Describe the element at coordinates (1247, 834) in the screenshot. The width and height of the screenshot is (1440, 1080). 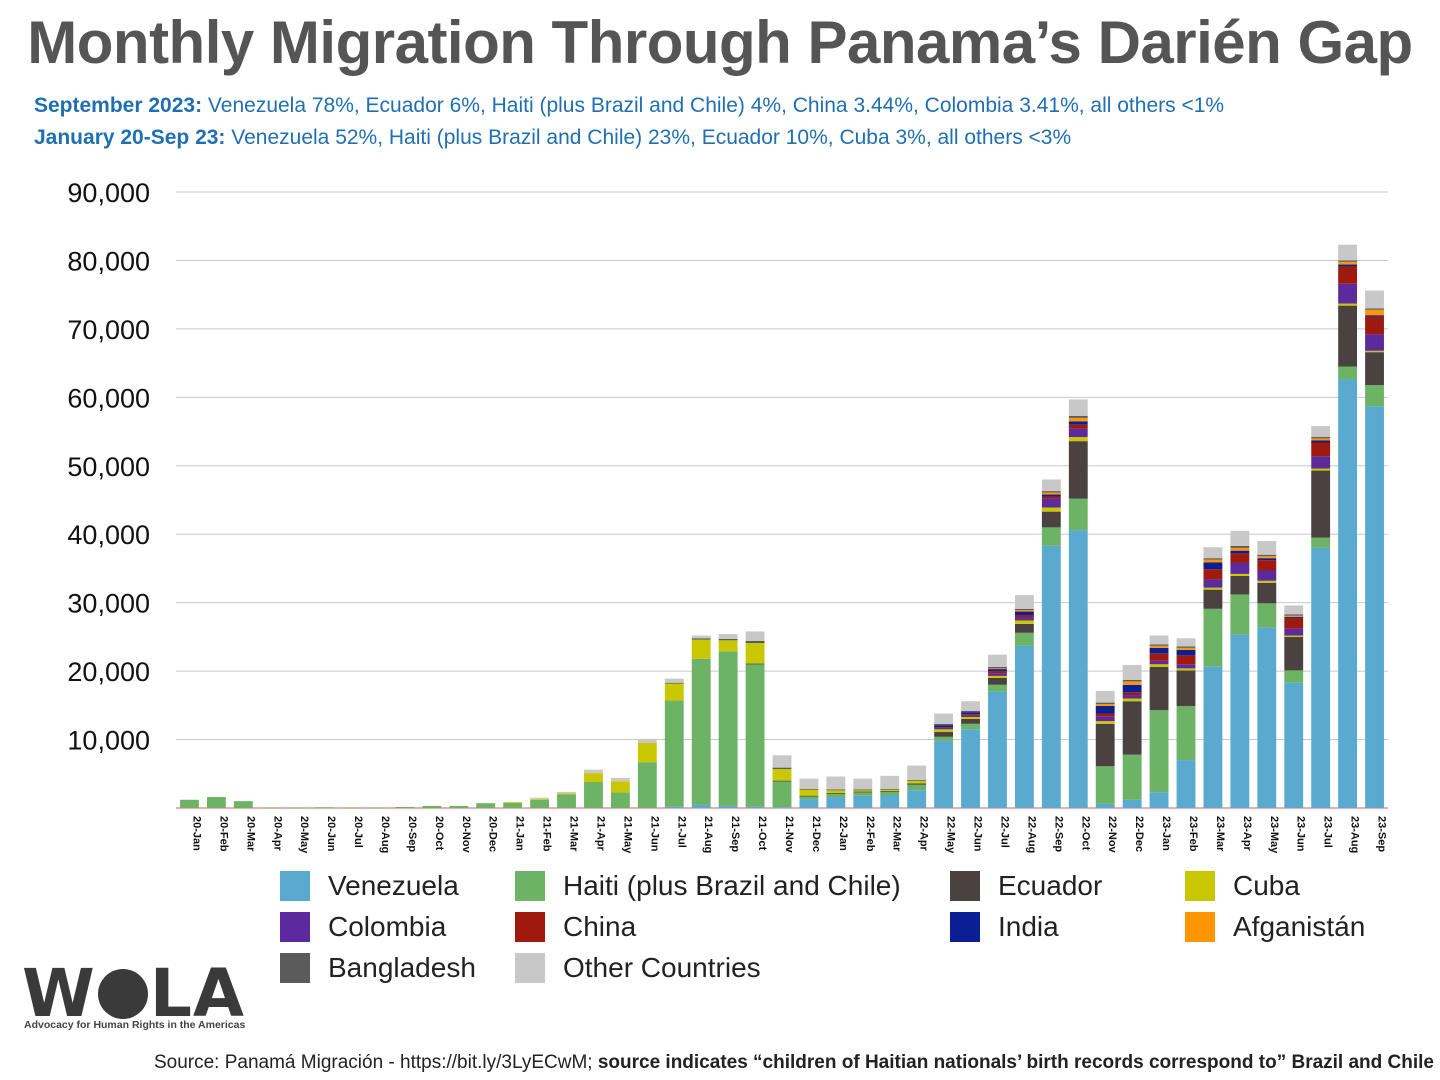
I see `x-tick-label: 23-Apr` at that location.